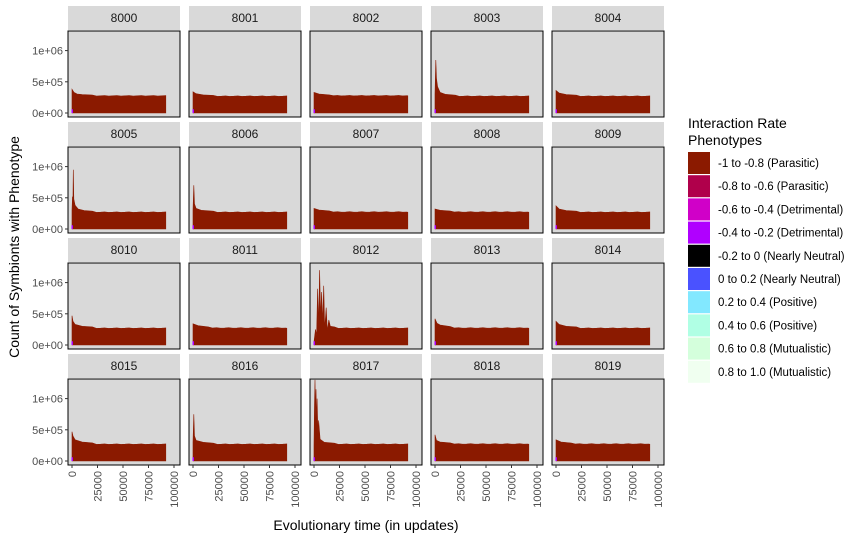  I want to click on legend-label: -0.2 to 0 (Nearly Neutral), so click(781, 257).